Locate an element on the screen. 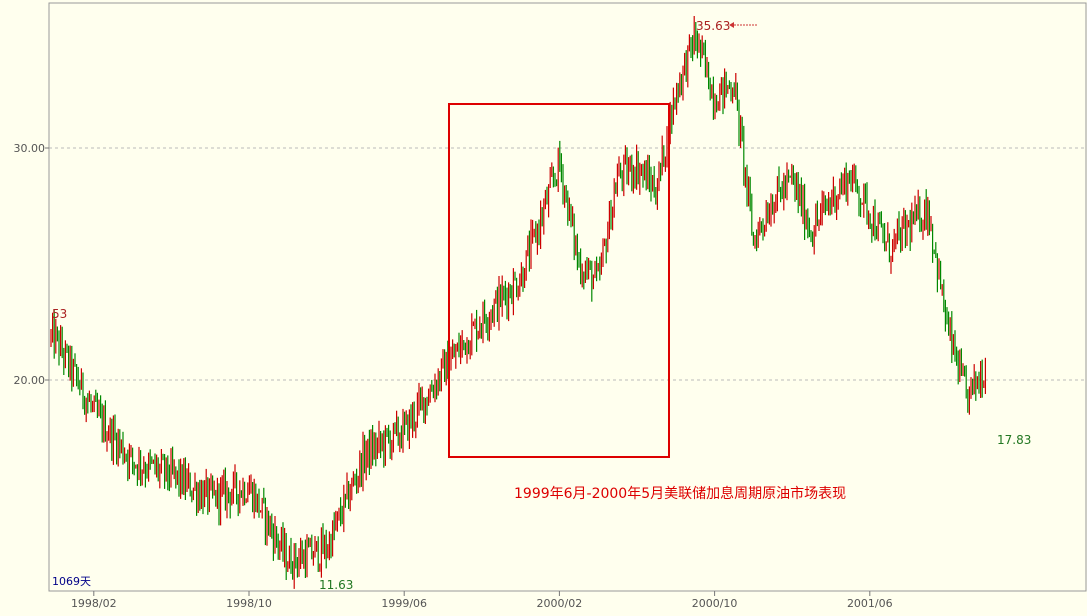  peak-arrow is located at coordinates (743, 25).